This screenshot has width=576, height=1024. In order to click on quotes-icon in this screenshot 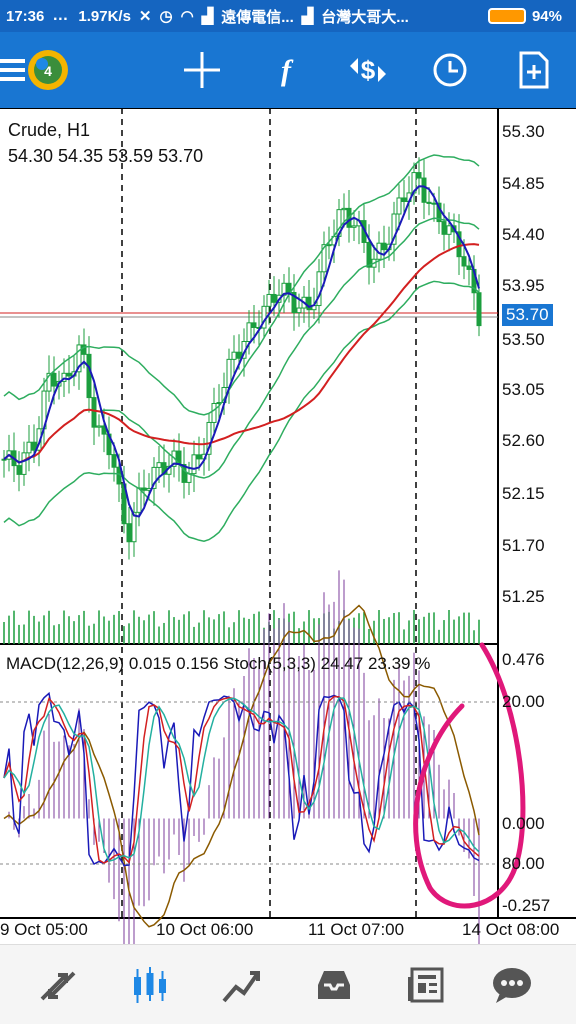, I will do `click(58, 985)`.